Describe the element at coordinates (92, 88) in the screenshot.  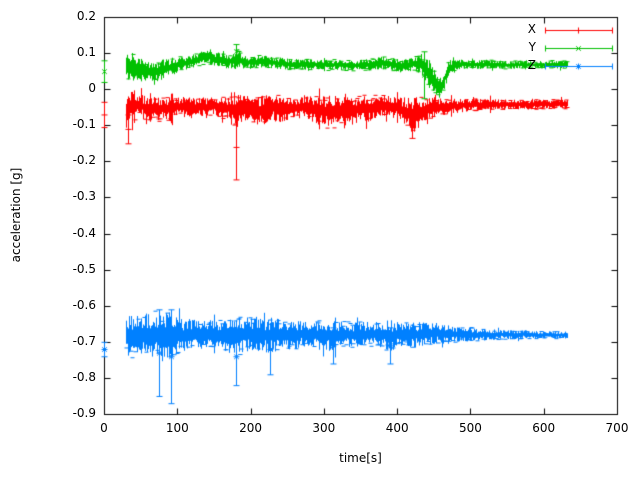
I see `y-tick-label: 0` at that location.